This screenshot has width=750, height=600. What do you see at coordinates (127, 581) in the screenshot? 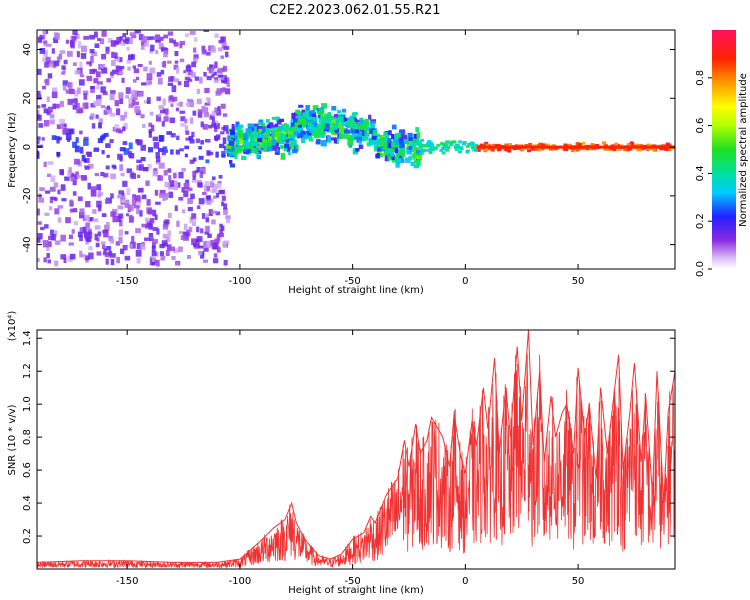
I see `snr-x-tick-label: -150` at bounding box center [127, 581].